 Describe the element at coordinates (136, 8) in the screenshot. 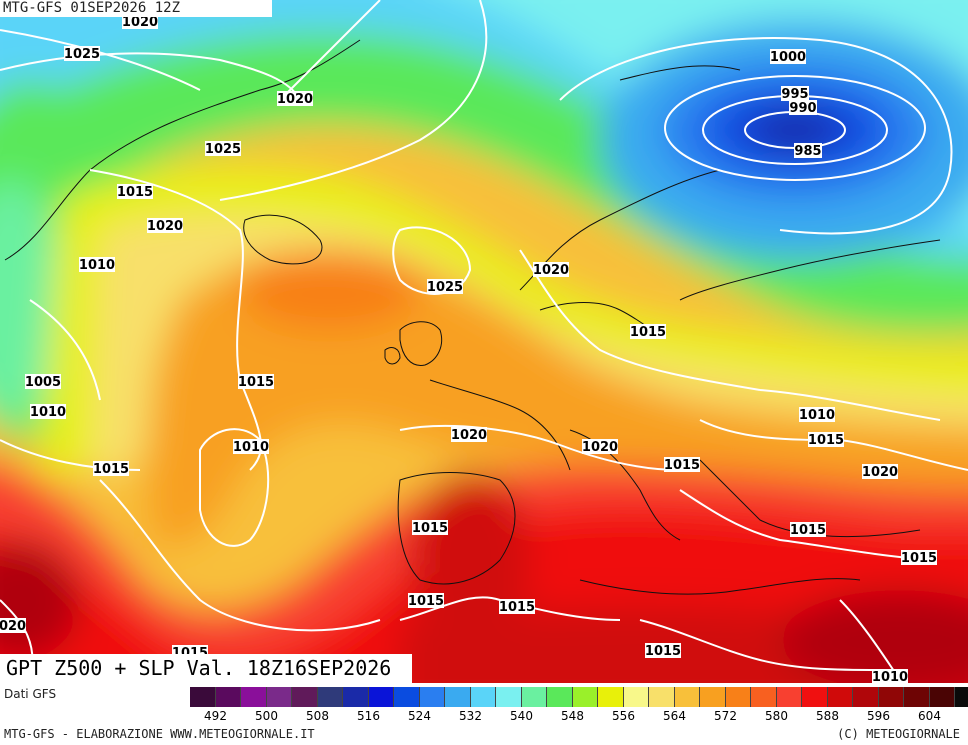

I see `run-label: MTG-GFS 01SEP2026 12Z` at that location.